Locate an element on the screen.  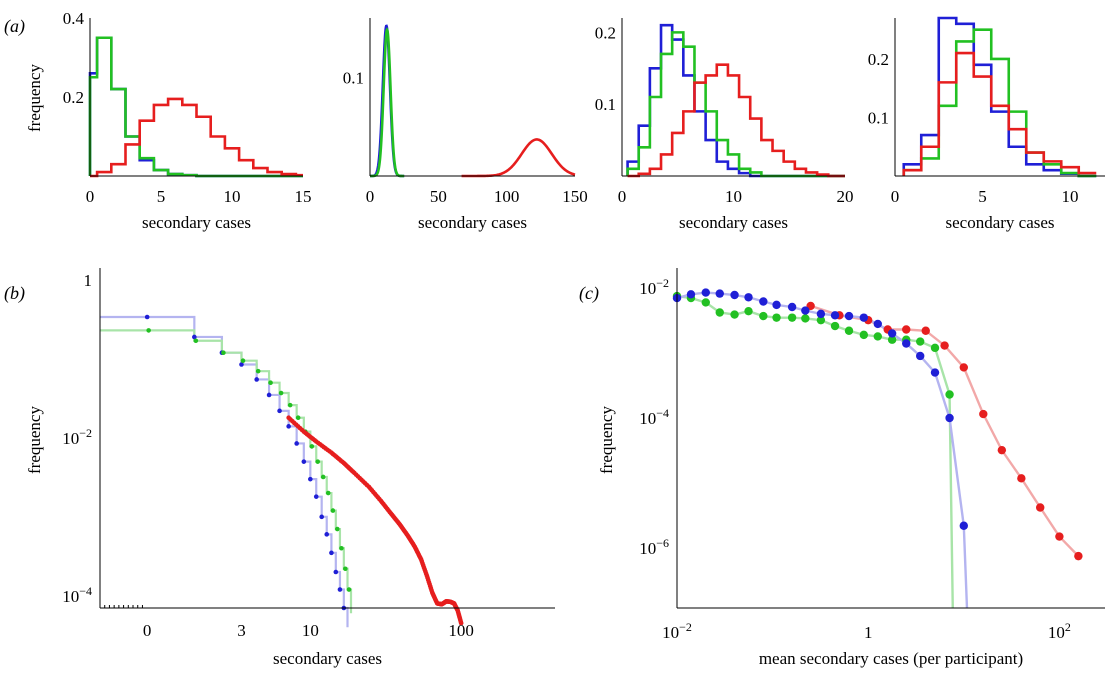
panel-a2-curve-red is located at coordinates (518, 158).